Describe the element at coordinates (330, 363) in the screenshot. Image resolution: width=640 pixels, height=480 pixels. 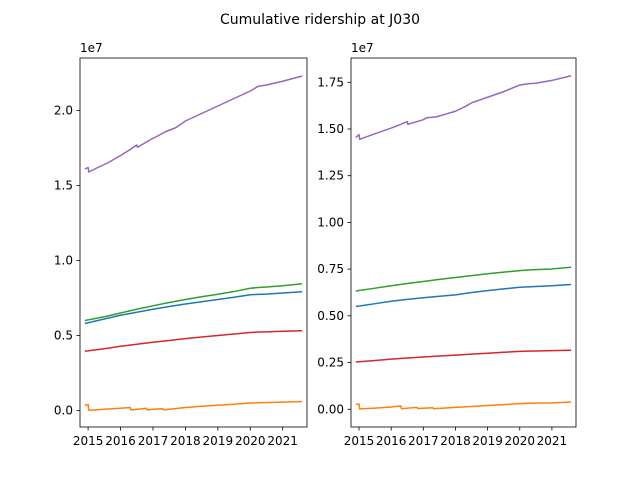
I see `y-tick-label: 0.25` at that location.